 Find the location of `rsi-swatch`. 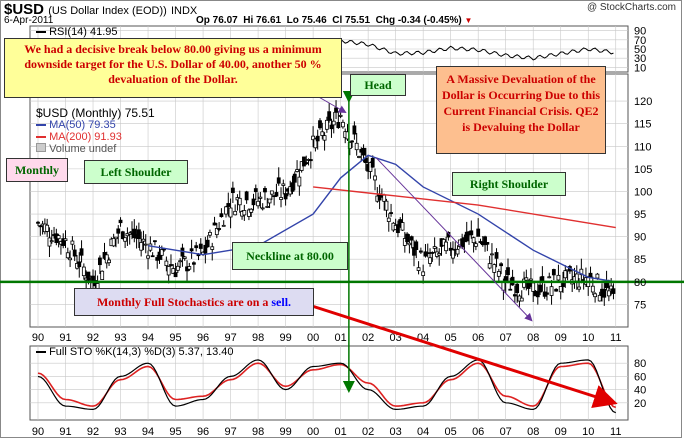

rsi-swatch is located at coordinates (41, 32).